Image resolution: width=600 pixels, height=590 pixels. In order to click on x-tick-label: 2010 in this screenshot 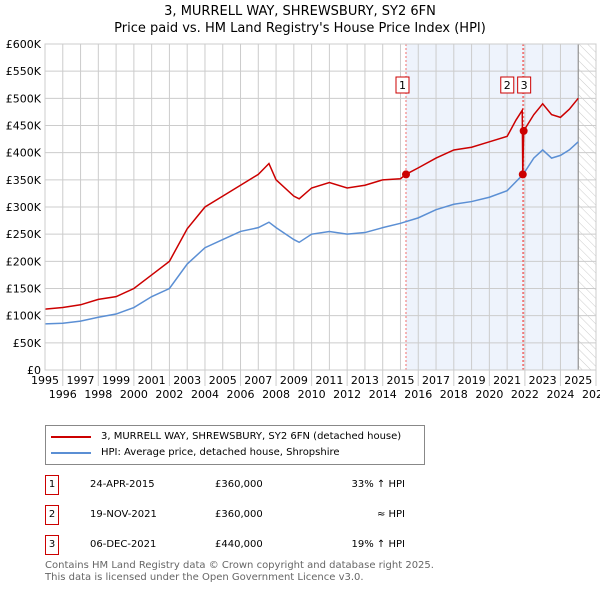, I will do `click(312, 394)`.